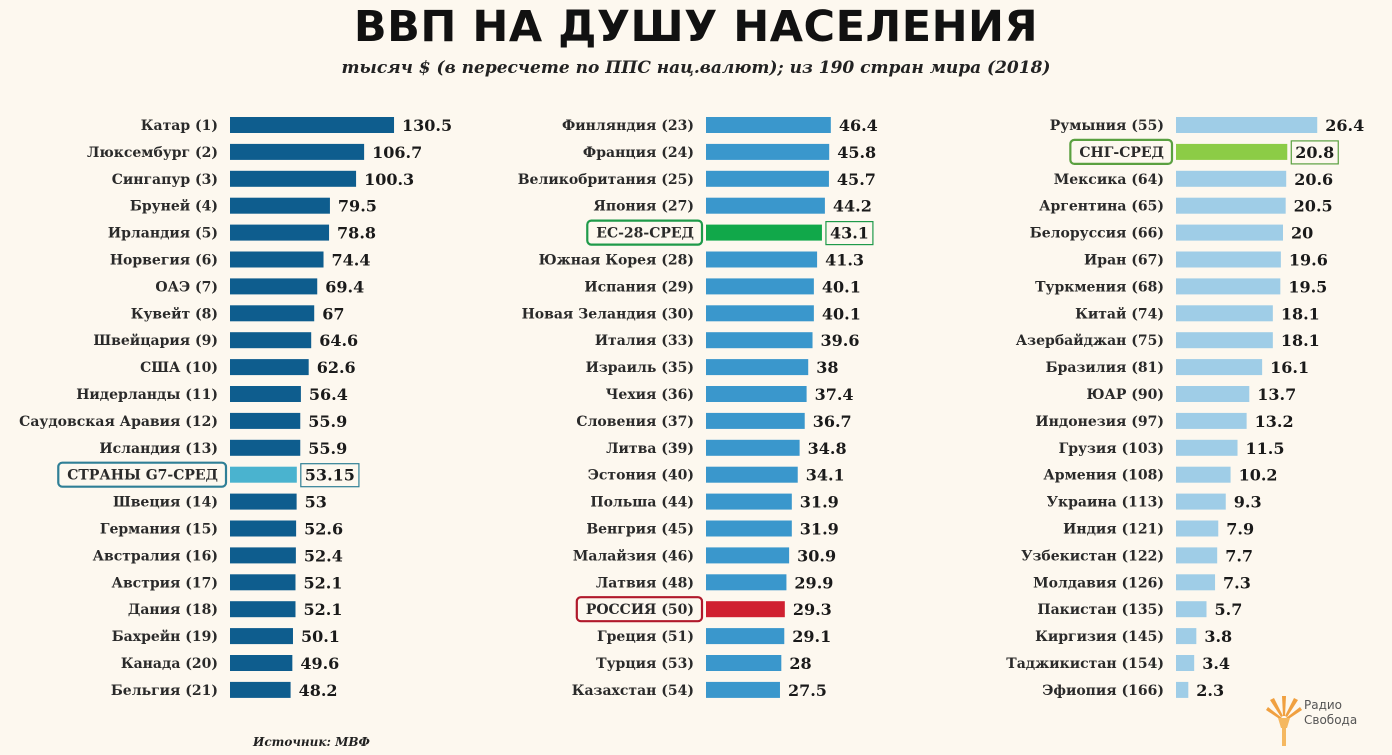  What do you see at coordinates (1331, 720) in the screenshot?
I see `logo-line-2: Свобода` at bounding box center [1331, 720].